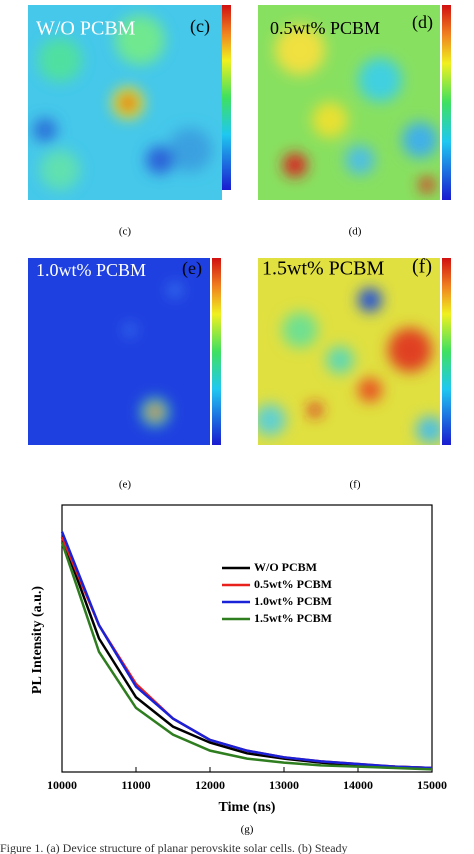  Describe the element at coordinates (200, 26) in the screenshot. I see `panel-tag: (c)` at that location.